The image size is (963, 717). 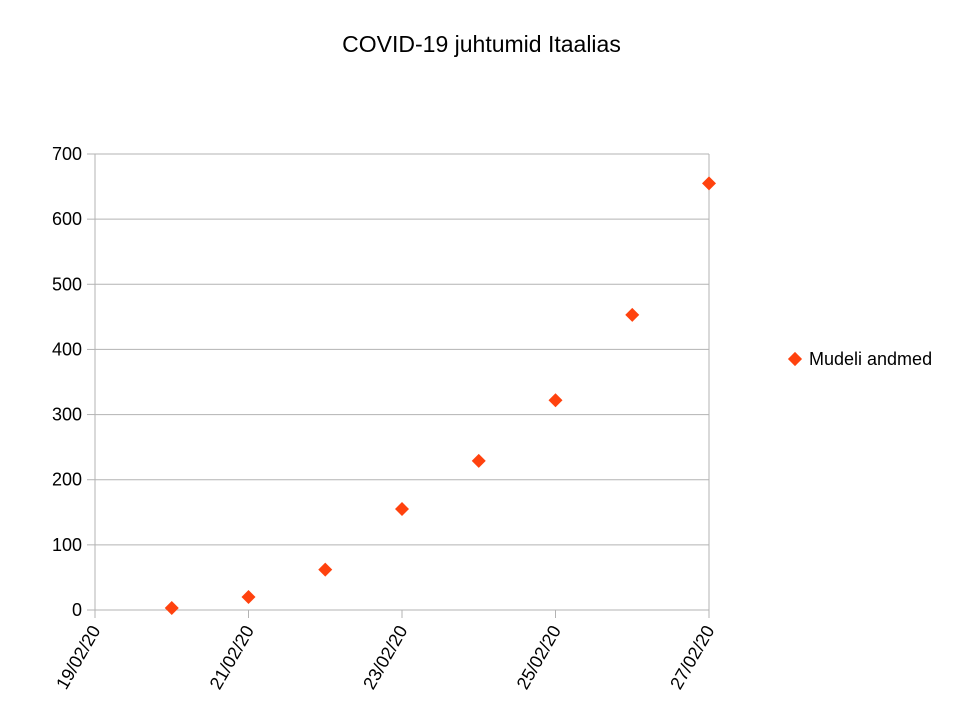 I want to click on y-tick-label: 200, so click(x=67, y=480).